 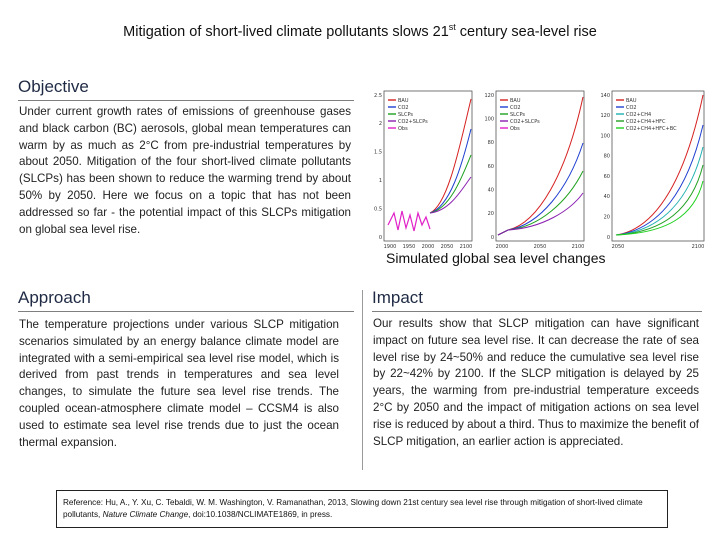 What do you see at coordinates (409, 221) in the screenshot?
I see `panel-a-obs-line` at bounding box center [409, 221].